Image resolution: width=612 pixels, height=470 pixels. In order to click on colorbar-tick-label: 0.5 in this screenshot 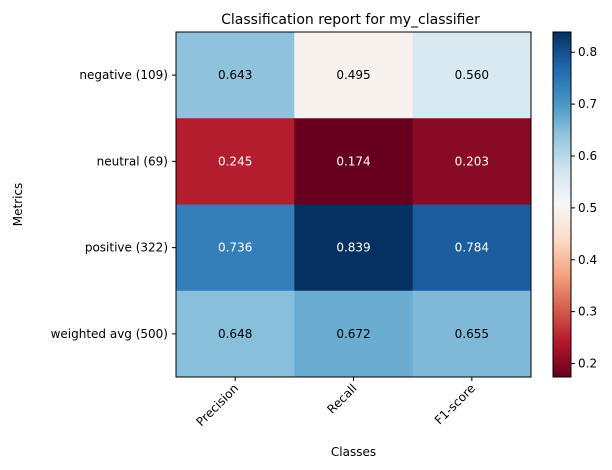, I will do `click(587, 208)`.